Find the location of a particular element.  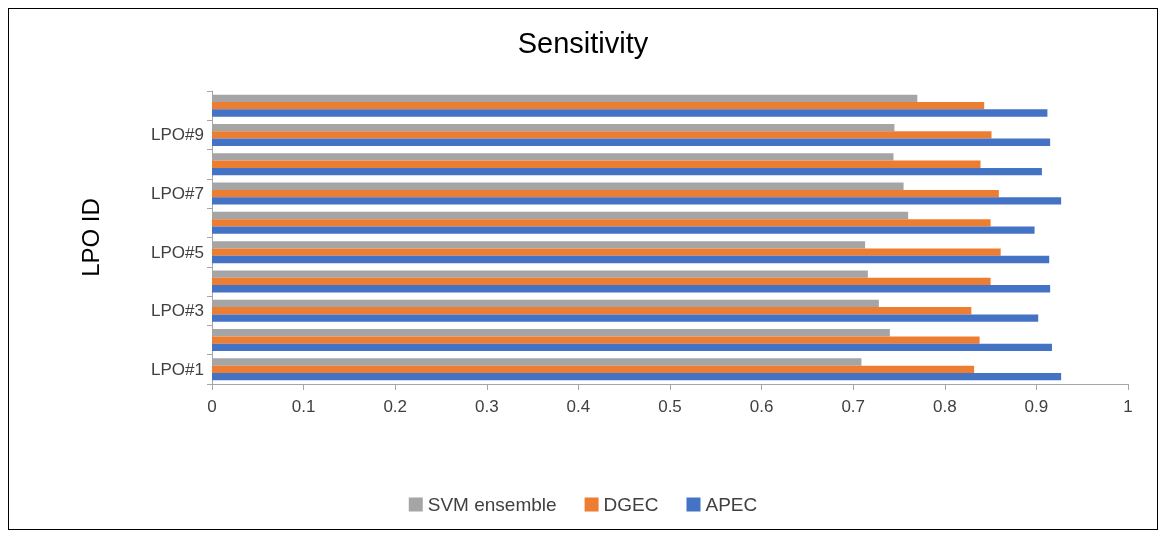

x-tick-label: 0 is located at coordinates (212, 406).